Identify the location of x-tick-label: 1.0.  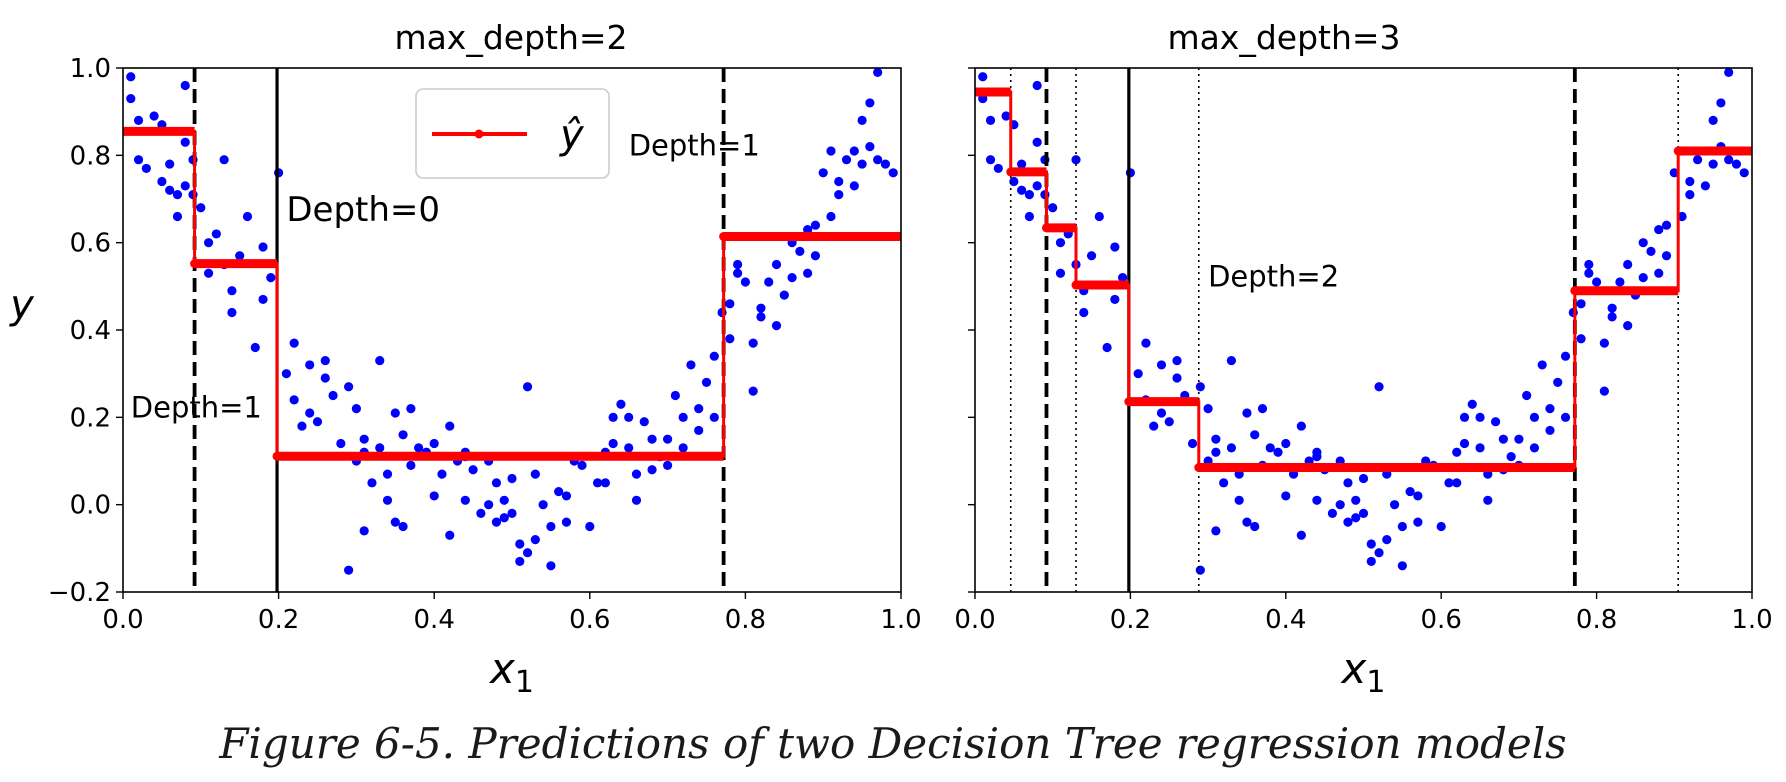
(900, 620).